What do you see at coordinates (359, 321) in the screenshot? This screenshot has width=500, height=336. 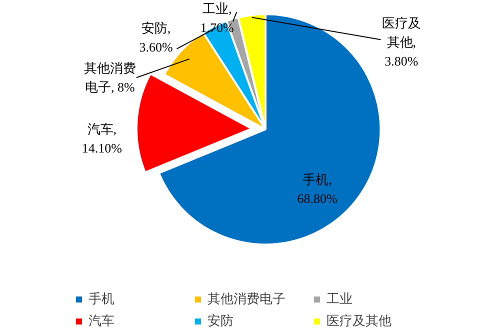 I see `legend-label: 医疗及其他` at bounding box center [359, 321].